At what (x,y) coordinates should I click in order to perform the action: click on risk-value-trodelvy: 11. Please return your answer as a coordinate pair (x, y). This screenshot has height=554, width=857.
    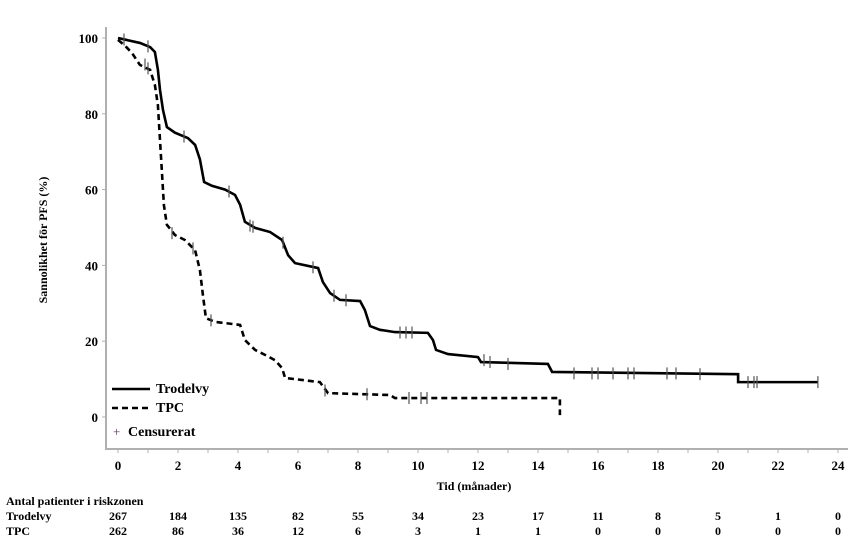
    Looking at the image, I should click on (598, 516).